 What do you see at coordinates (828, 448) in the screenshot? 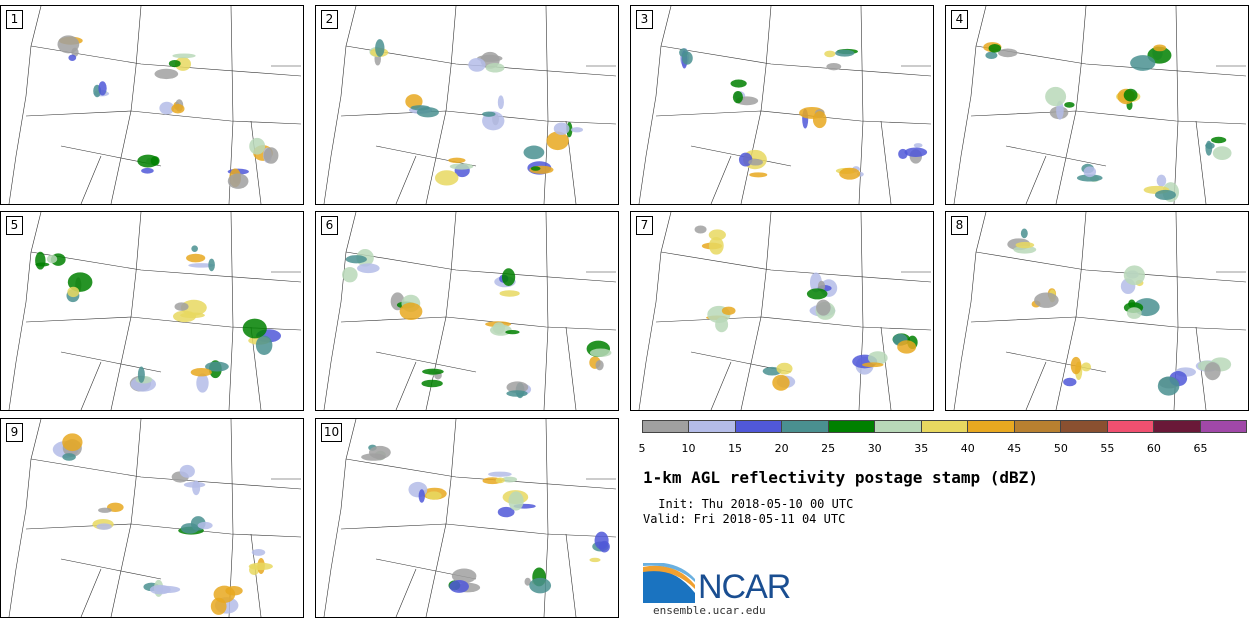
I see `colorbar-tick-label: 25` at bounding box center [828, 448].